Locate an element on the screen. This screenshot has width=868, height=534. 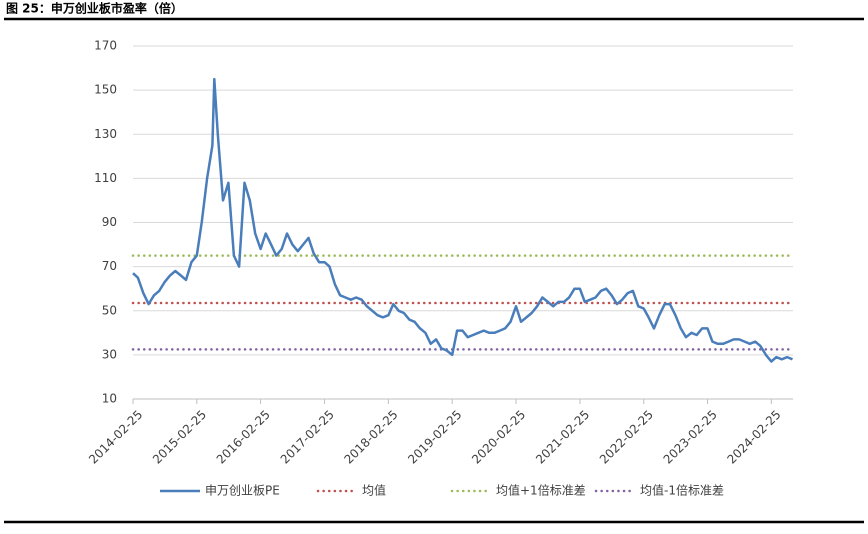
x-tick-label: 2024-02-25 is located at coordinates (753, 436).